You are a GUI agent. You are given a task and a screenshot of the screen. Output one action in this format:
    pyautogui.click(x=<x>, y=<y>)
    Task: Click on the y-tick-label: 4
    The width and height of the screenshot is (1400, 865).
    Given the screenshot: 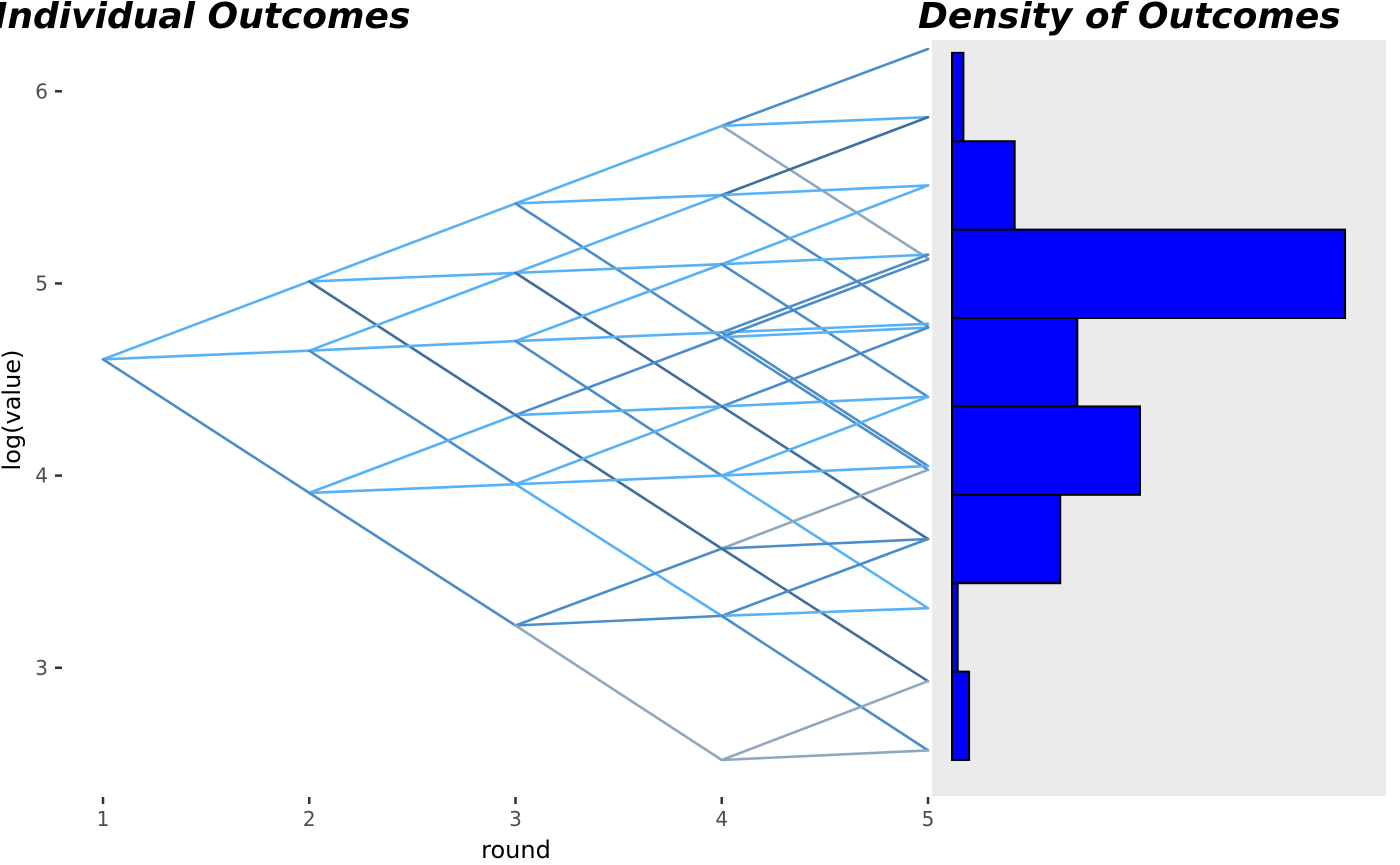 What is the action you would take?
    pyautogui.click(x=41, y=476)
    